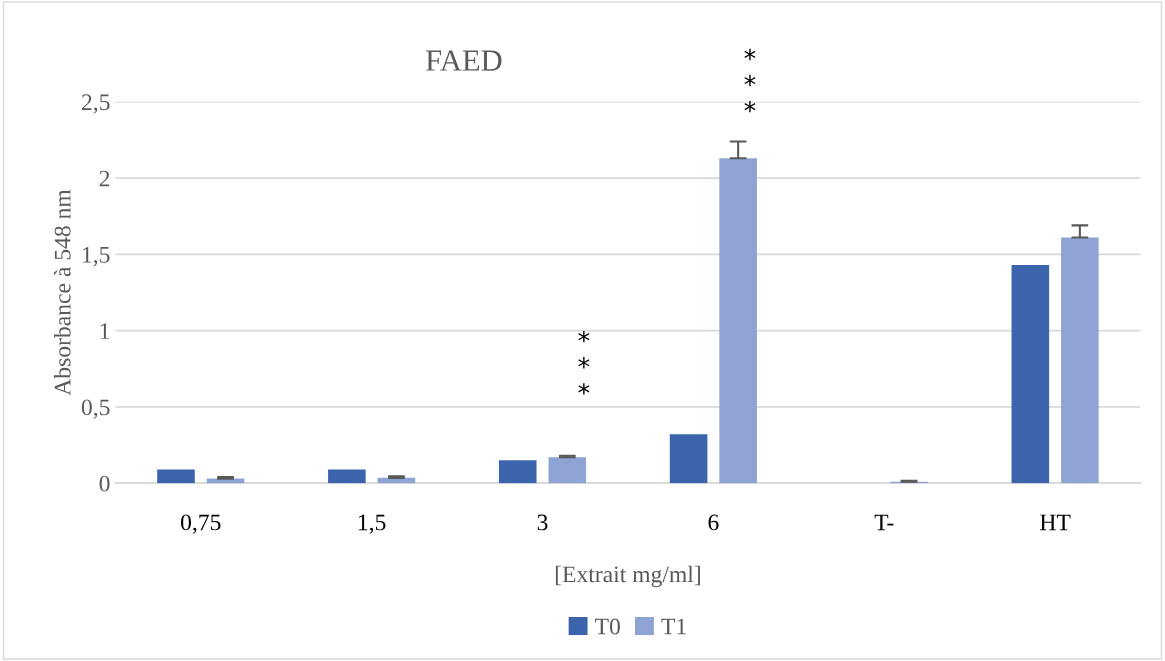  What do you see at coordinates (464, 60) in the screenshot?
I see `chart-title: FAED` at bounding box center [464, 60].